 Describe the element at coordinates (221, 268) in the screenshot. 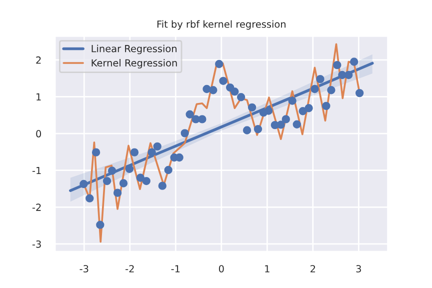

I see `x-tick-label: 0` at that location.